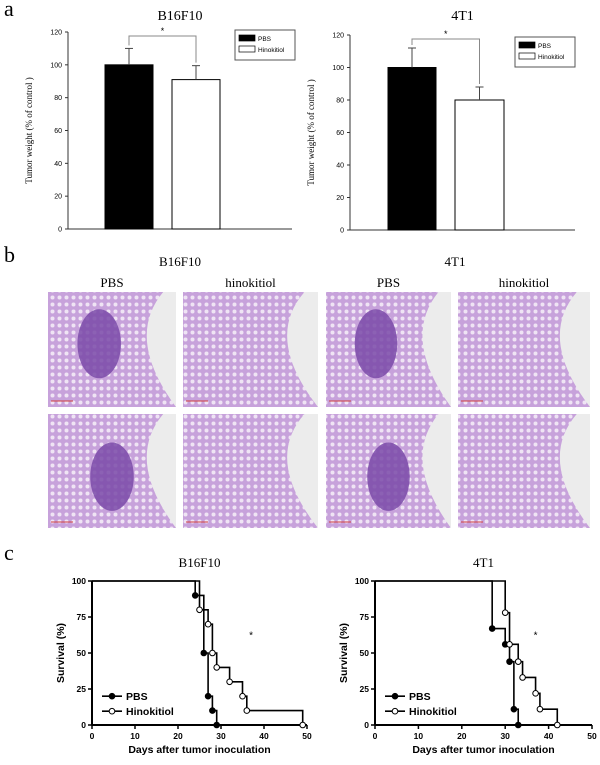 Image resolution: width=600 pixels, height=765 pixels. I want to click on x-axis-label: Days after tumor inoculation, so click(199, 750).